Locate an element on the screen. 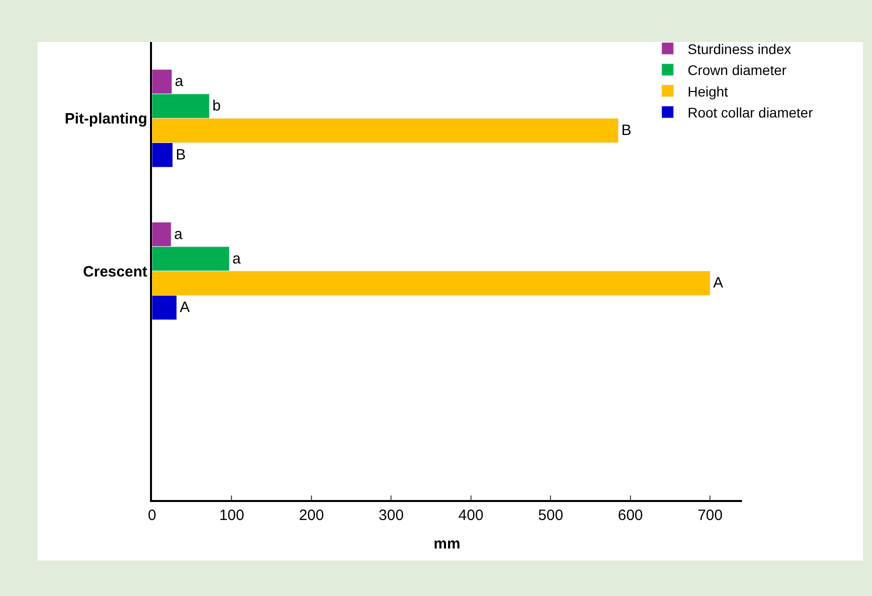 The width and height of the screenshot is (872, 596). x-tick-label: 700 is located at coordinates (710, 515).